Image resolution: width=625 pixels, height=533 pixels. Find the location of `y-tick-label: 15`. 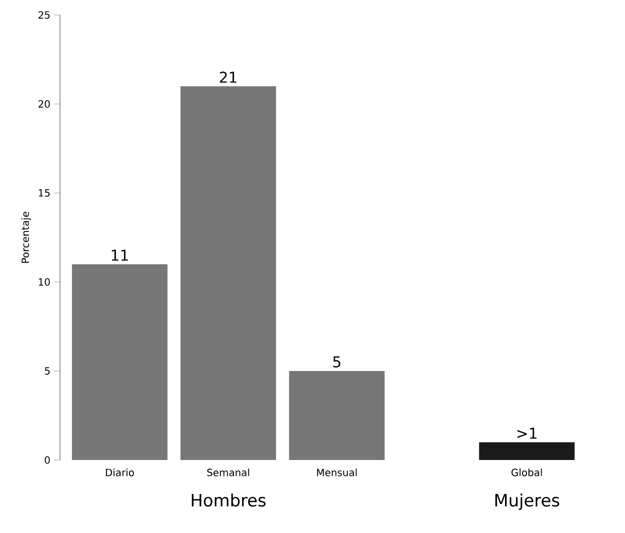

y-tick-label: 15 is located at coordinates (44, 193).